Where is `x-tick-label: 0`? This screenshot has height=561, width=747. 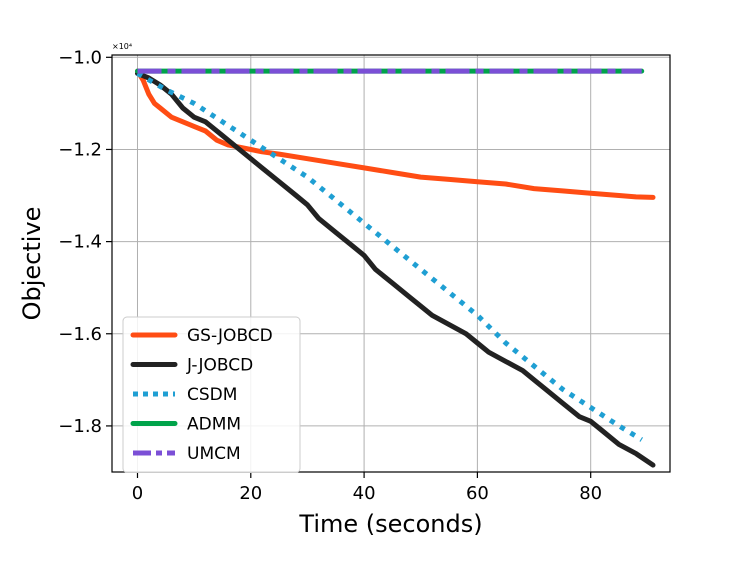
x-tick-label: 0 is located at coordinates (137, 493).